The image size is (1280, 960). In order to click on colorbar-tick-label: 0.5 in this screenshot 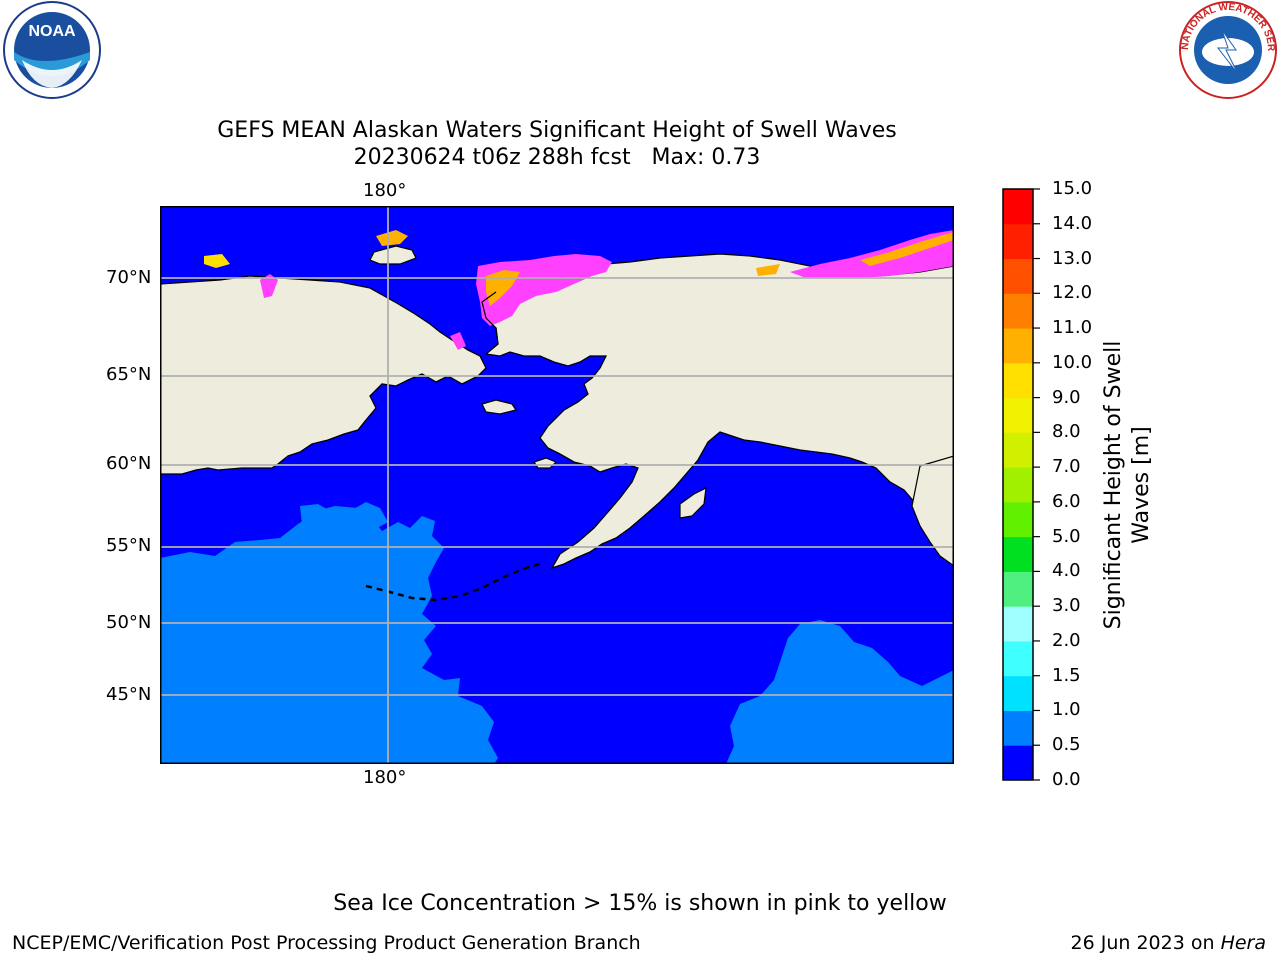, I will do `click(1066, 745)`.